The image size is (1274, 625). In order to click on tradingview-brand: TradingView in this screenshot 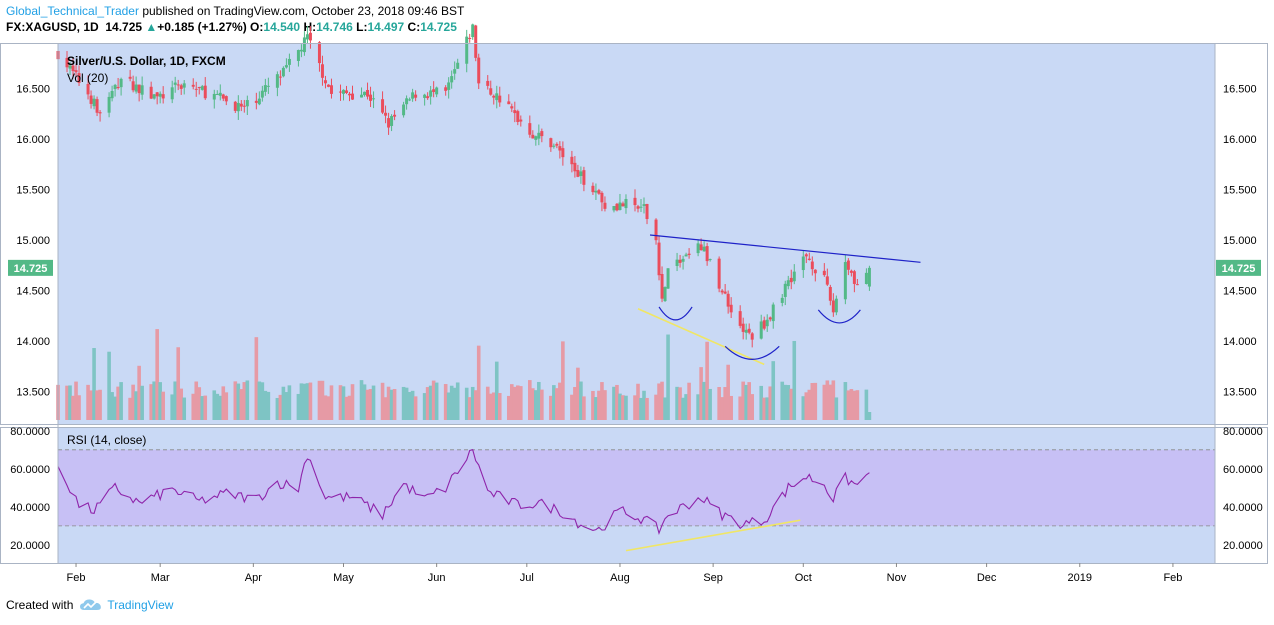, I will do `click(126, 605)`.